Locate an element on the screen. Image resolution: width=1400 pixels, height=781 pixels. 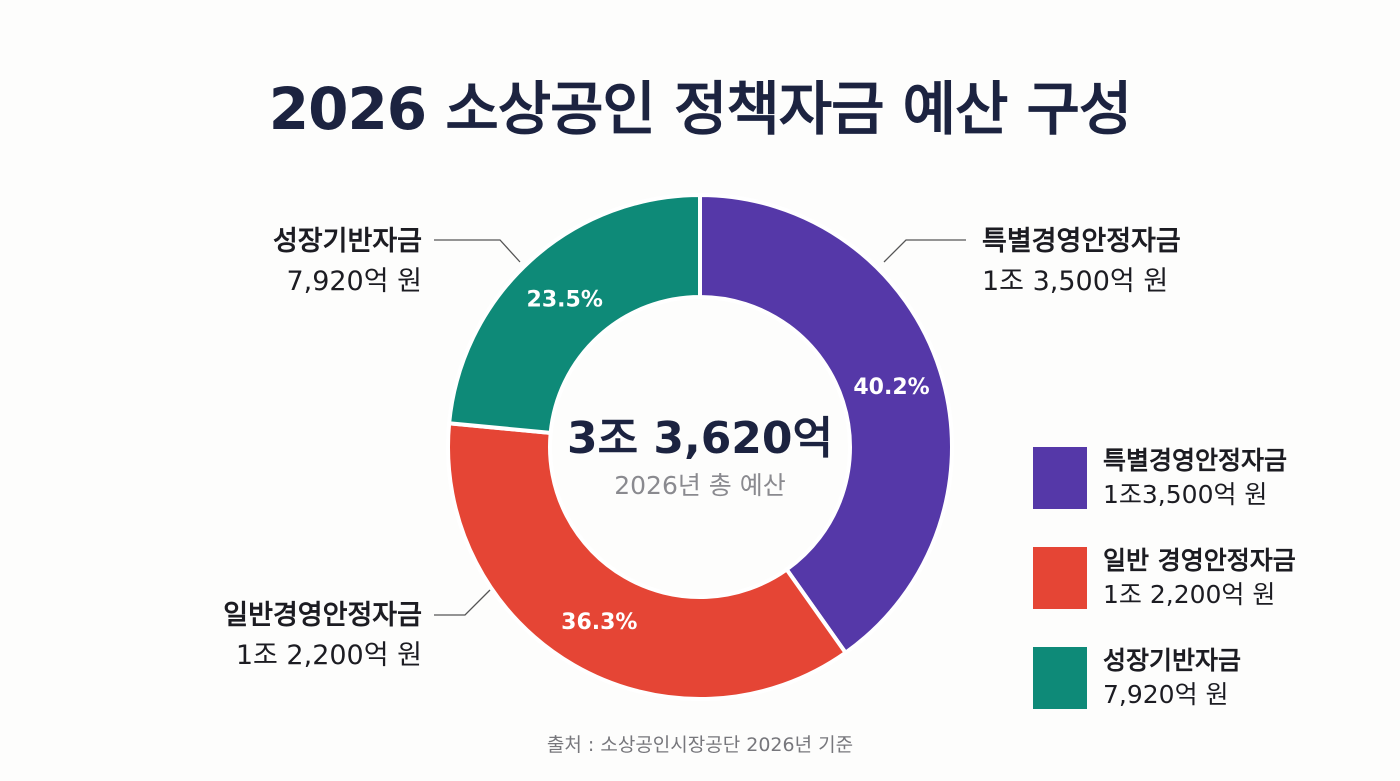
callout-name: 성장기반자금 is located at coordinates (347, 241).